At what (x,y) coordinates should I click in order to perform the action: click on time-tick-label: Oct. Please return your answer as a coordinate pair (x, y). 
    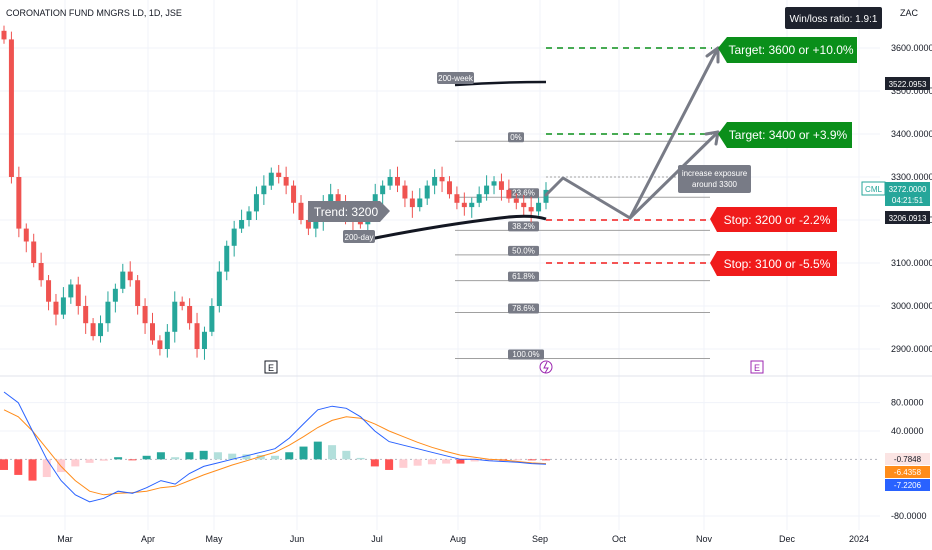
    Looking at the image, I should click on (619, 539).